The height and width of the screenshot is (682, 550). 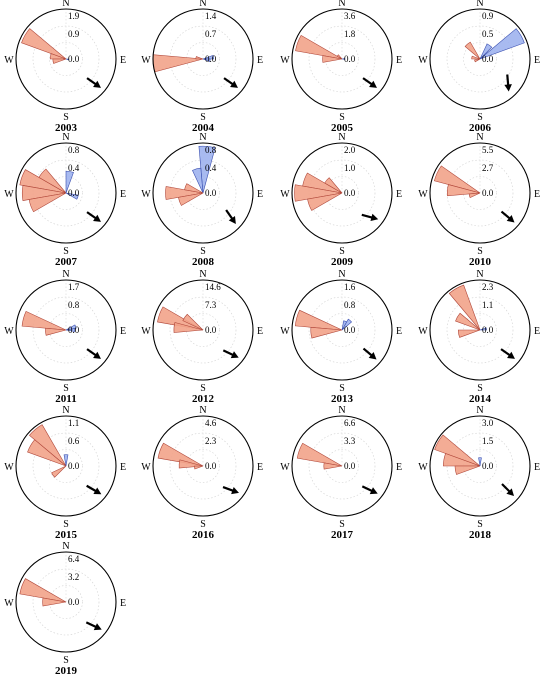 What do you see at coordinates (211, 34) in the screenshot?
I see `radial-tick-label: 0.7` at bounding box center [211, 34].